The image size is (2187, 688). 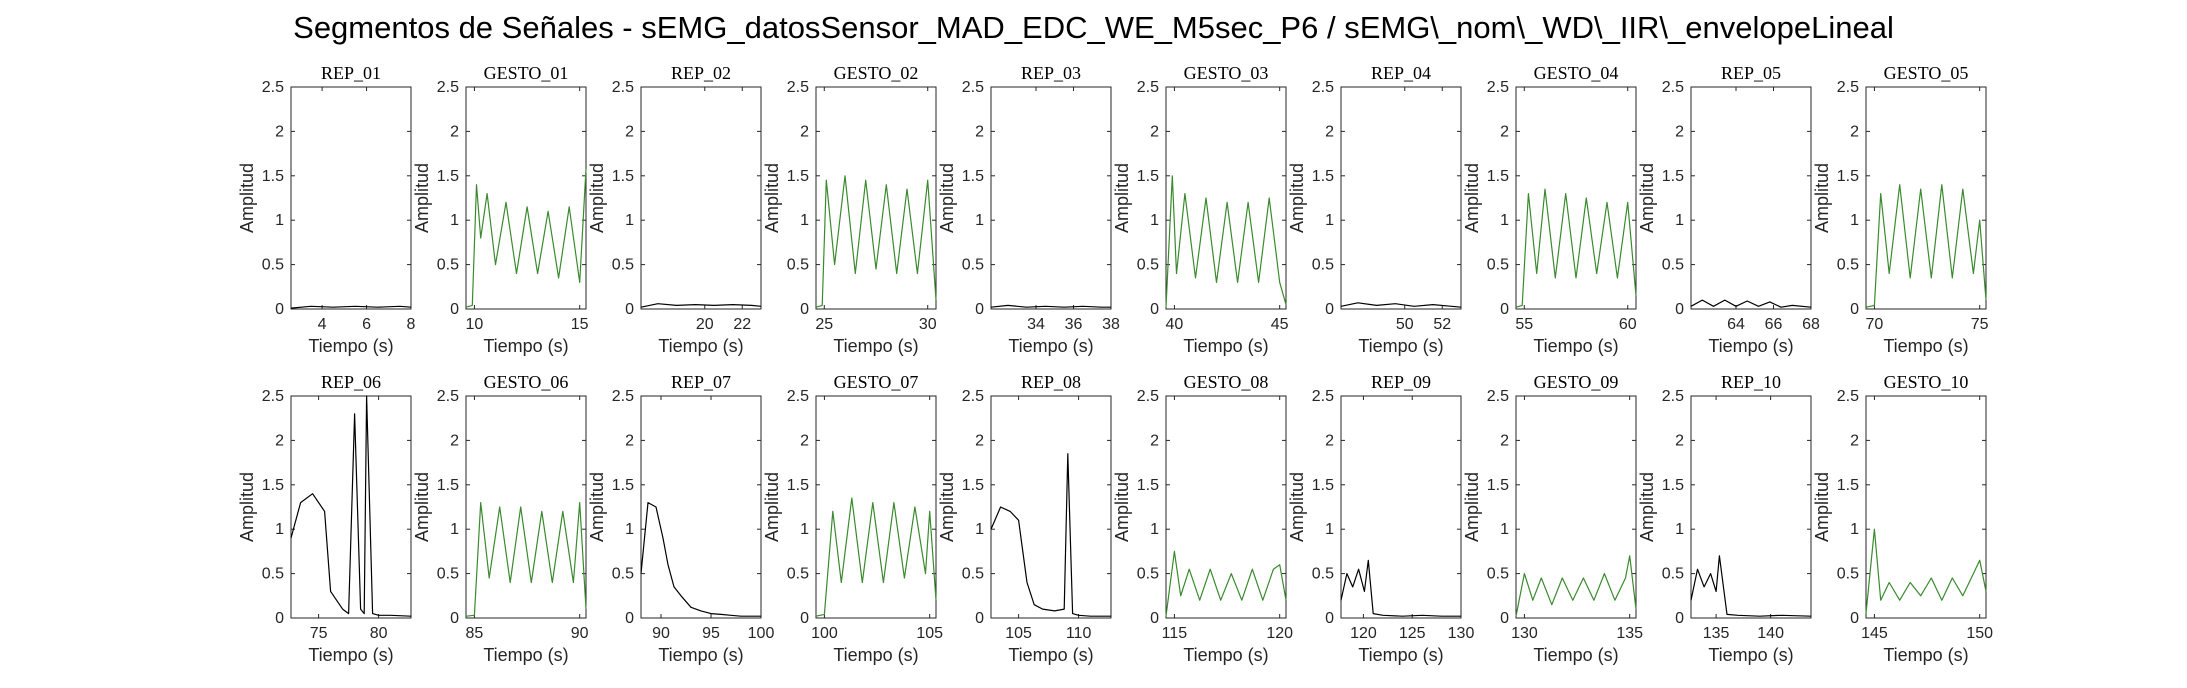 What do you see at coordinates (1226, 73) in the screenshot?
I see `subplot-title: GESTO_03` at bounding box center [1226, 73].